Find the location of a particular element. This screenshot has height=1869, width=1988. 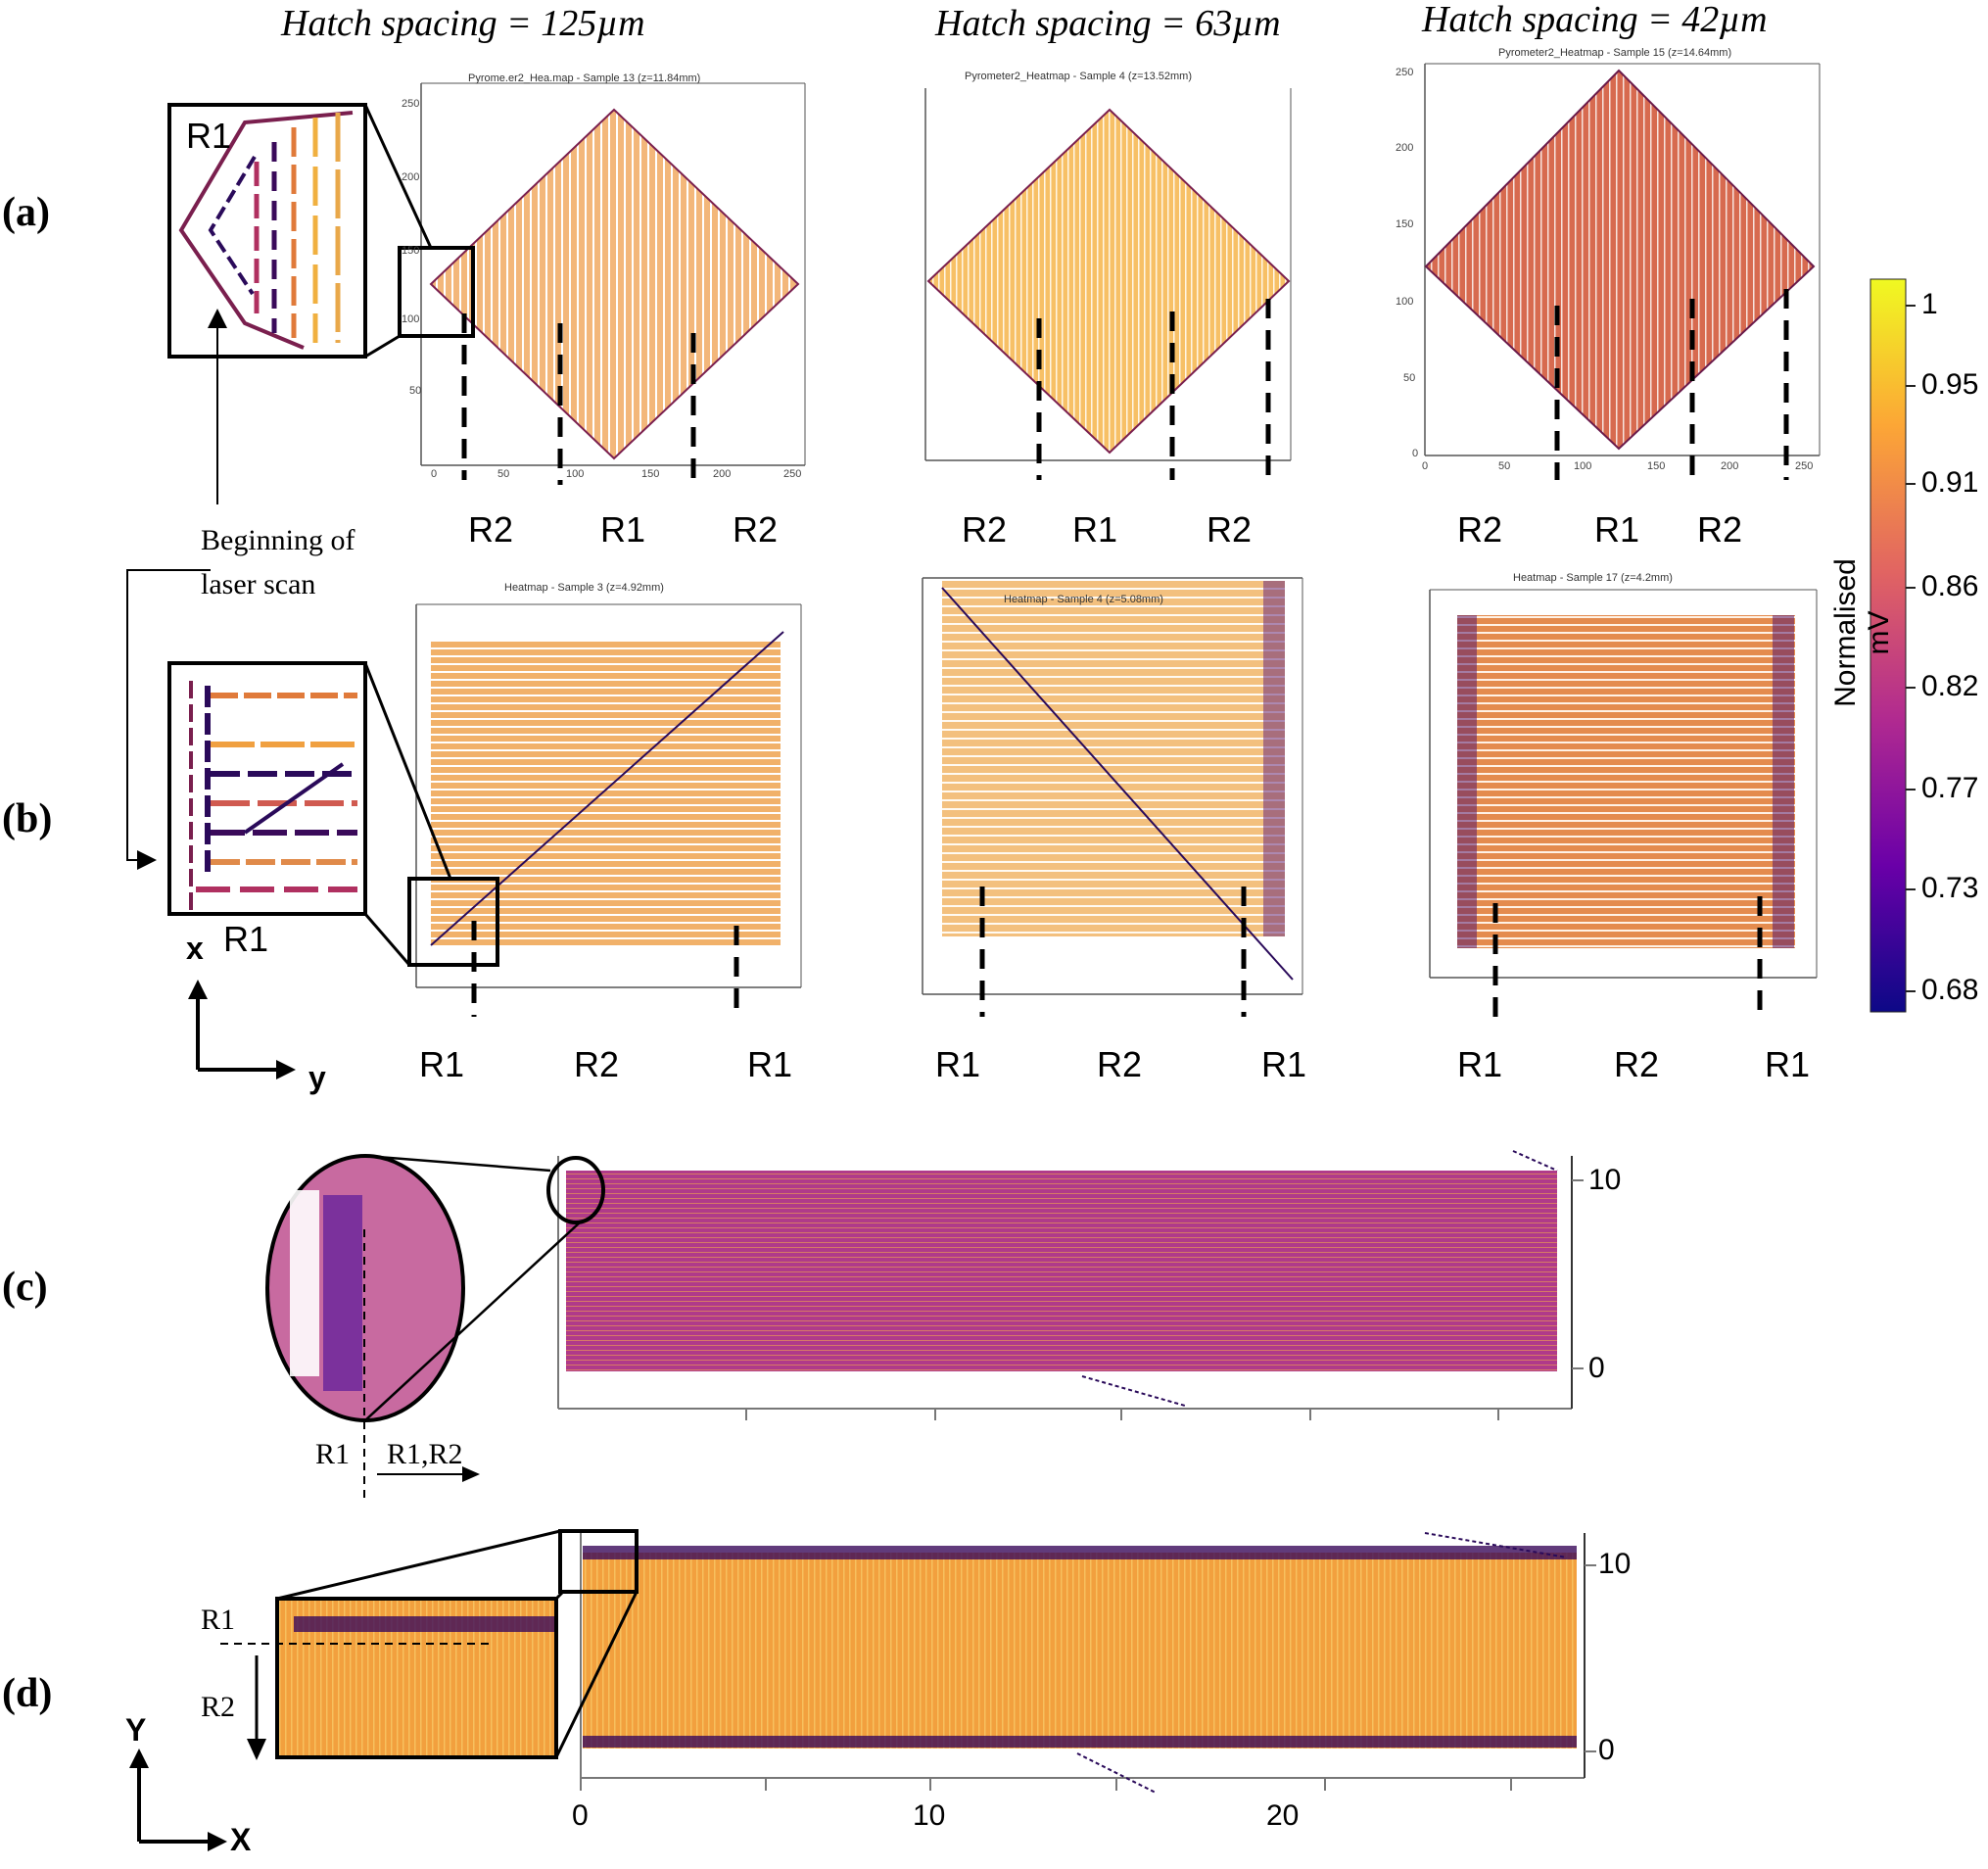

d-zoom-label-top: R1 is located at coordinates (218, 1620).